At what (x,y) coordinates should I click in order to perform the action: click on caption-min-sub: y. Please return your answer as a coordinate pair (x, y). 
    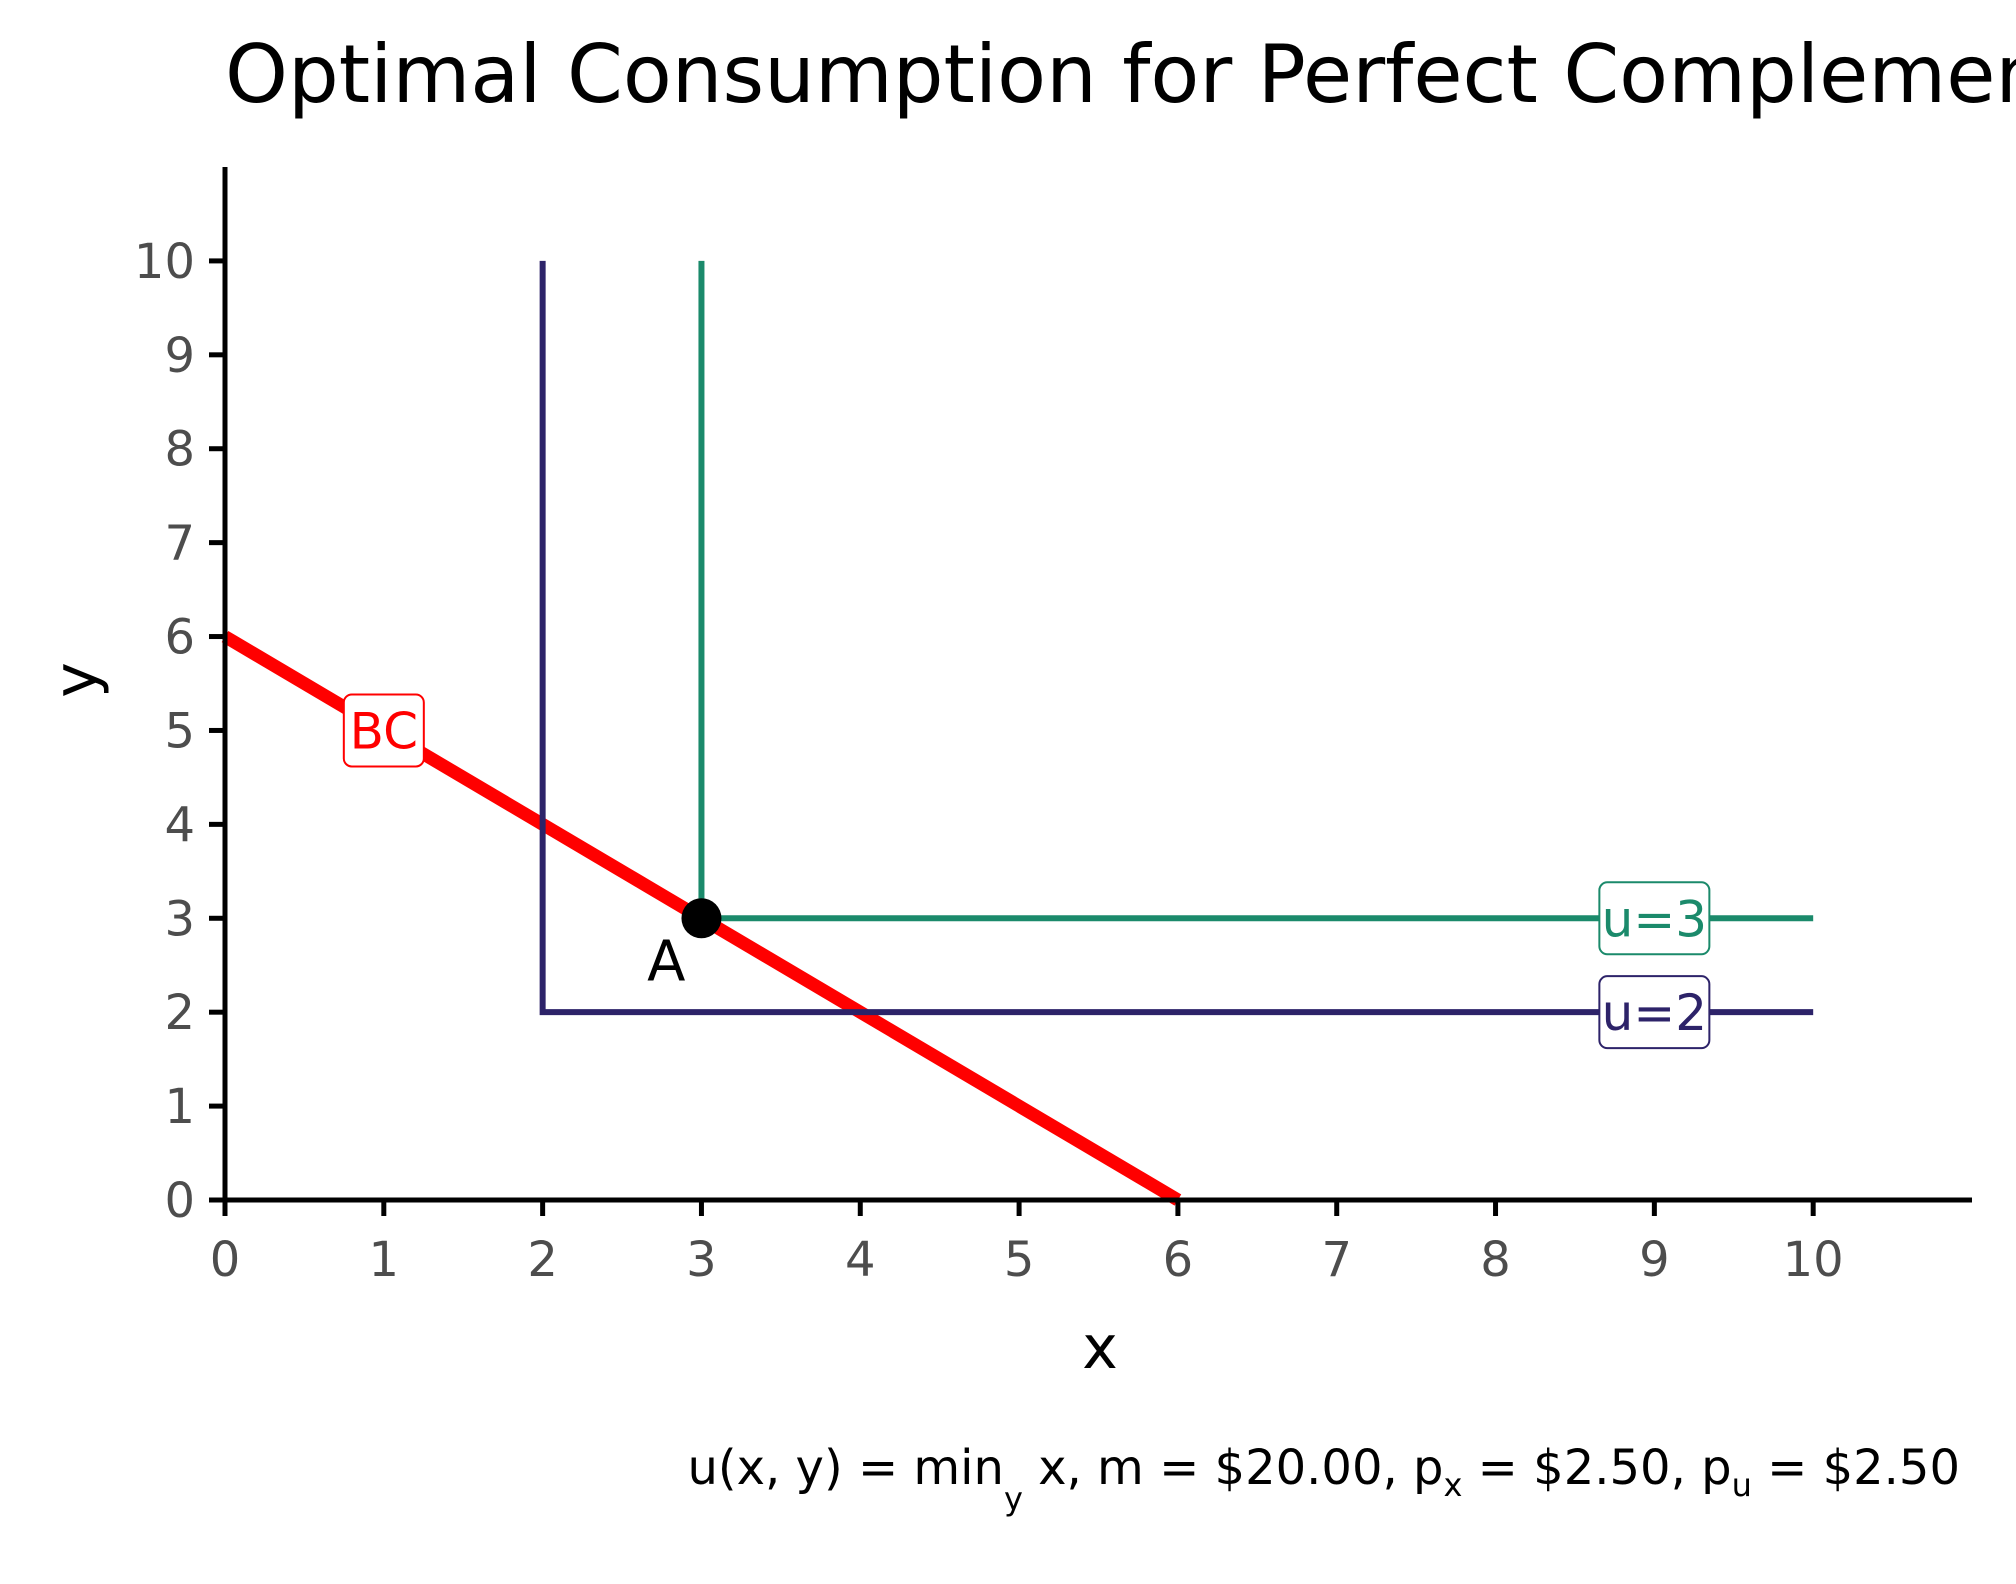
    Looking at the image, I should click on (1013, 1499).